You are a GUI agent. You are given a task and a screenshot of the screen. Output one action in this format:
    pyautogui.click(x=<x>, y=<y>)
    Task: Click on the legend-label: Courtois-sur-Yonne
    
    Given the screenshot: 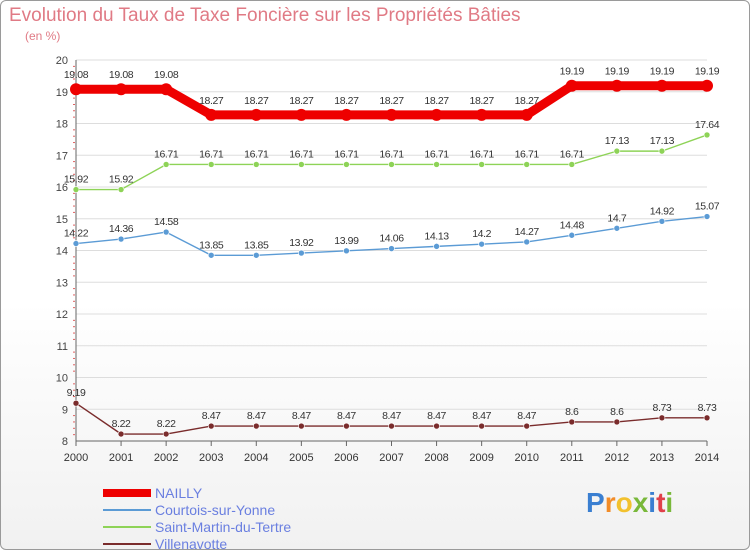 What is the action you would take?
    pyautogui.click(x=215, y=510)
    